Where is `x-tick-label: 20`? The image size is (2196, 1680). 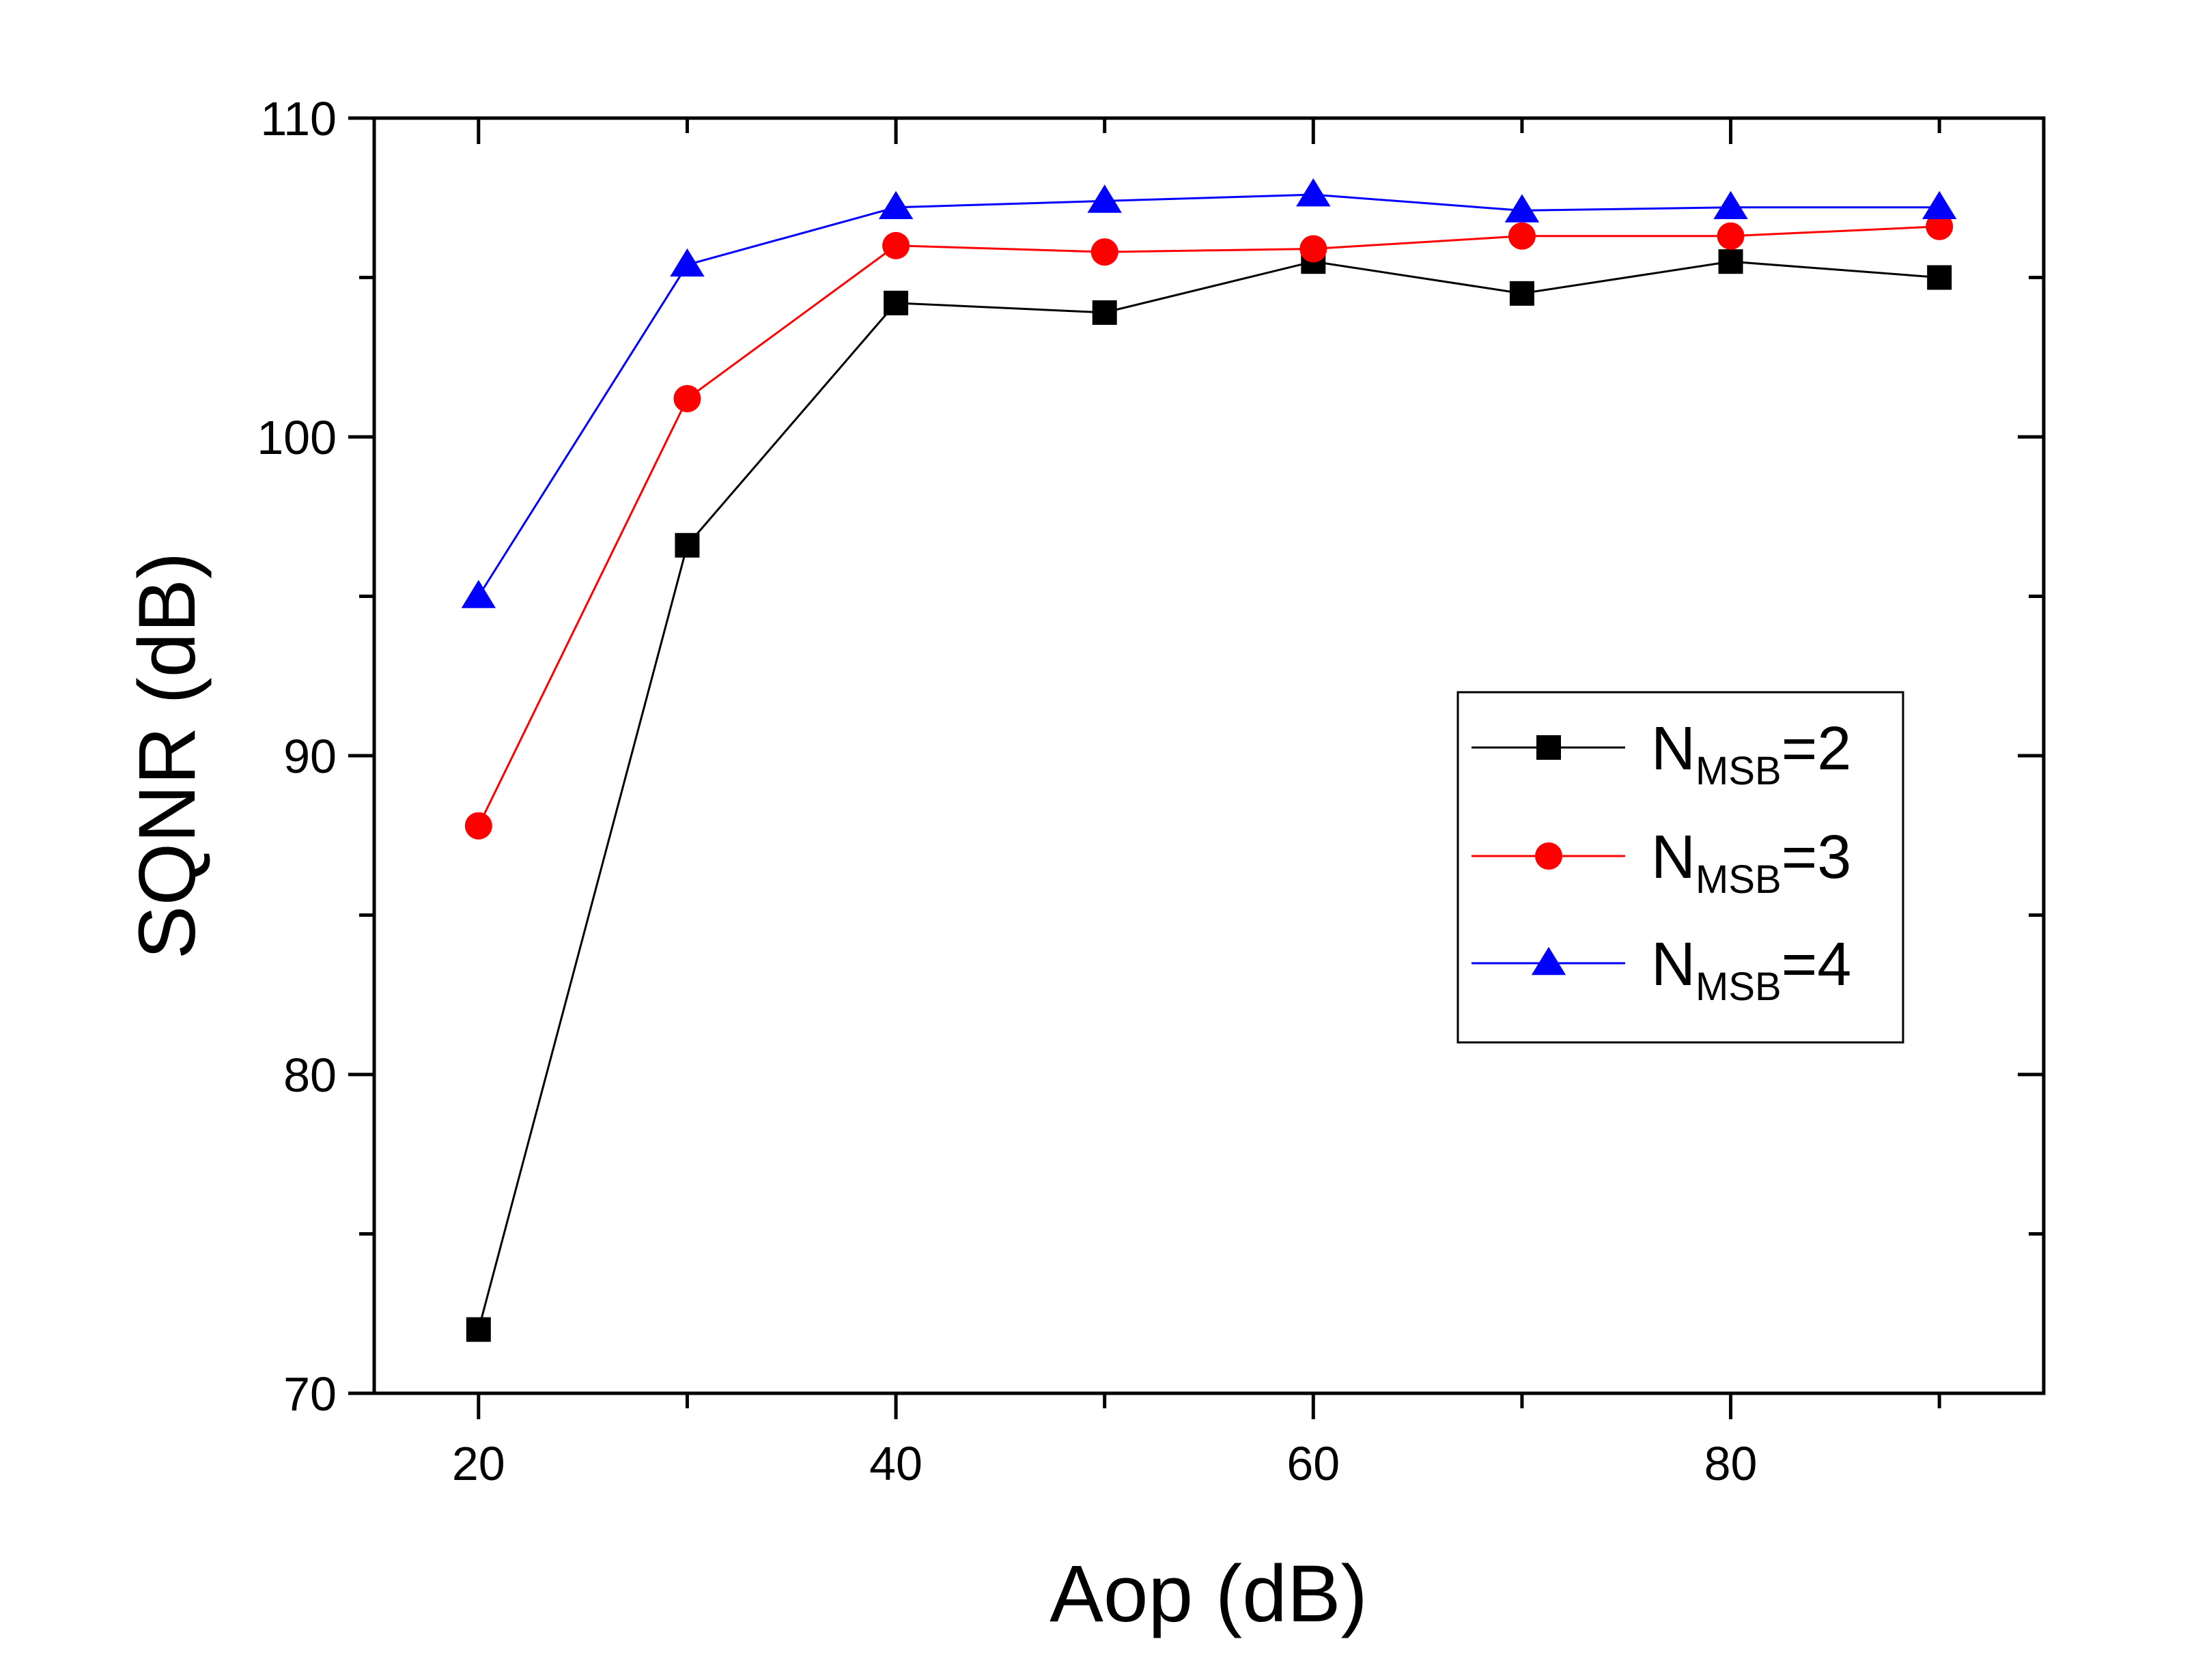
x-tick-label: 20 is located at coordinates (479, 1463).